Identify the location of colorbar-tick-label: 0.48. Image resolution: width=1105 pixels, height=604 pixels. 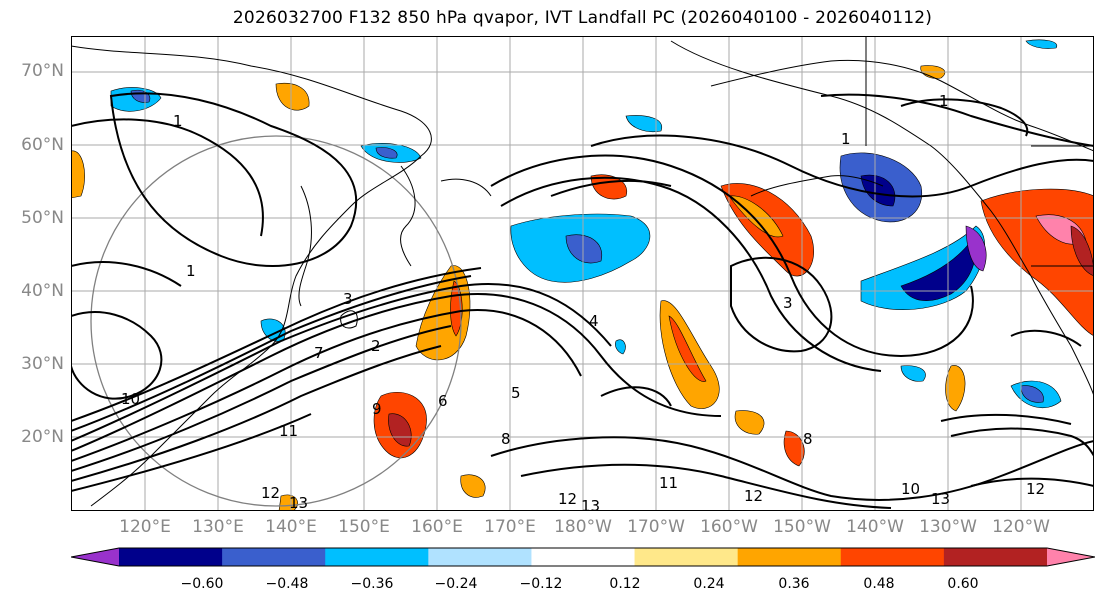
(879, 584).